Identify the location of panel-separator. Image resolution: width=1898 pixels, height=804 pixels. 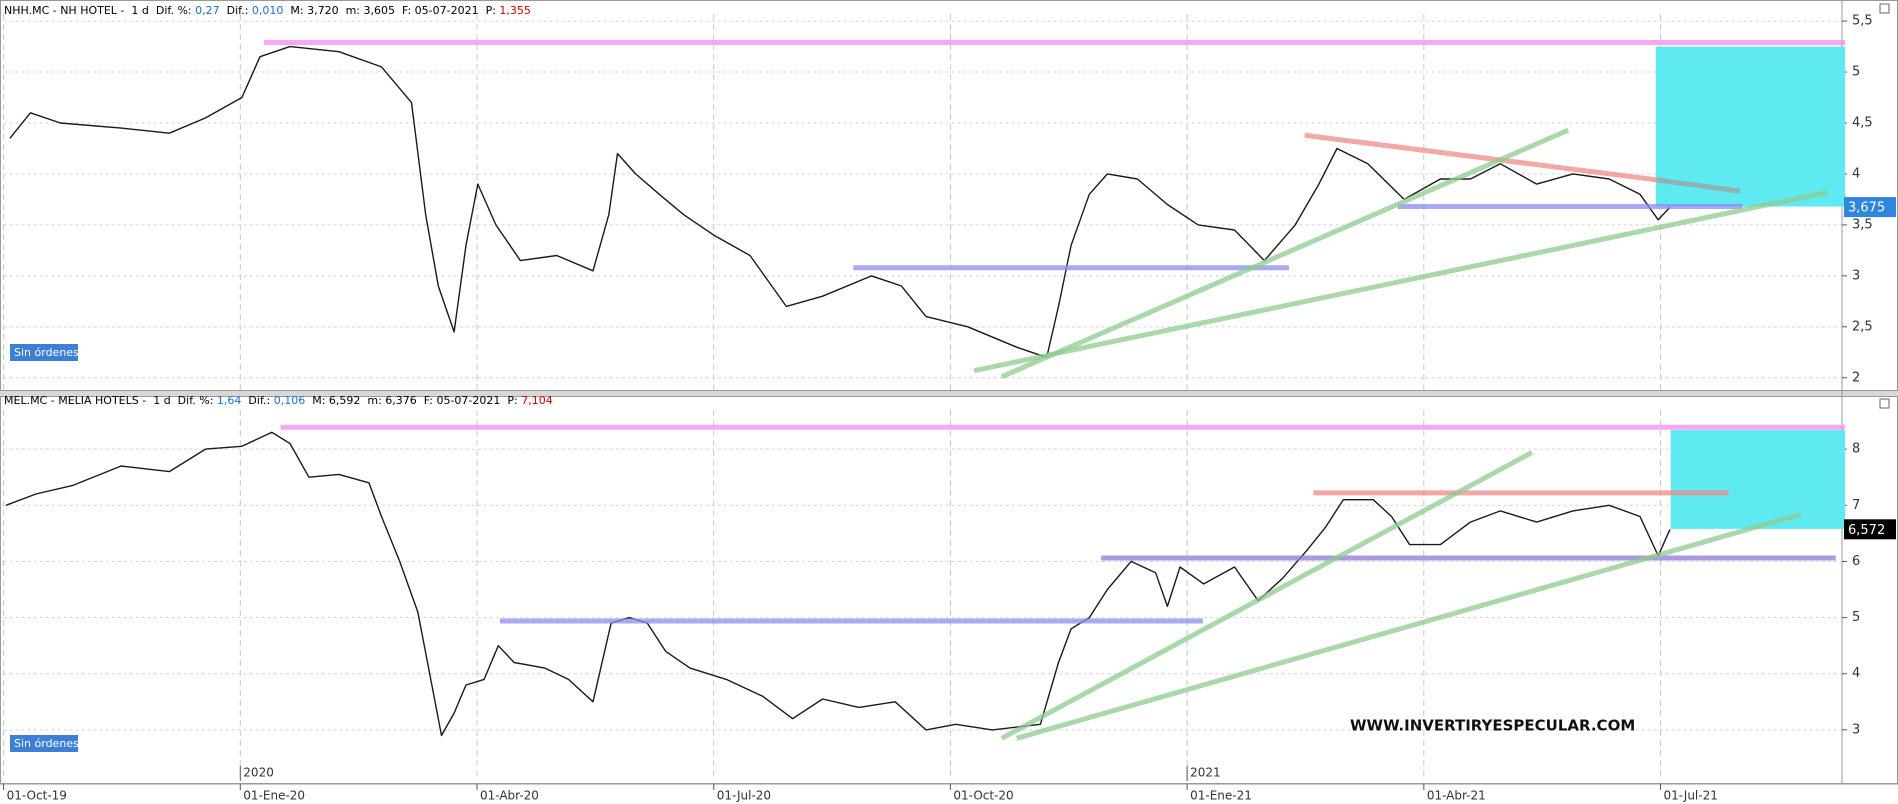
(949, 393).